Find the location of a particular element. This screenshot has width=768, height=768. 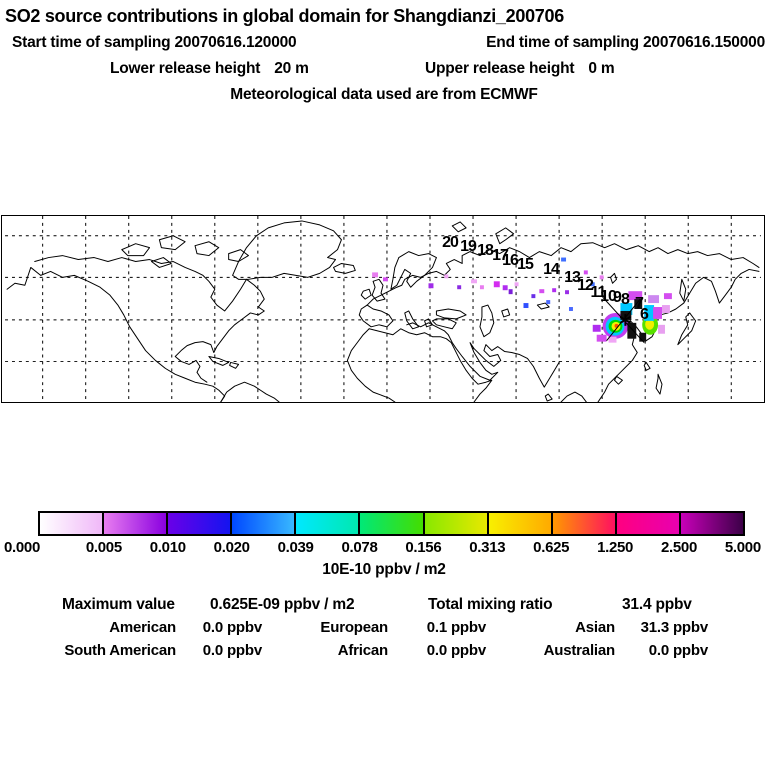

region-label: Asian is located at coordinates (595, 627).